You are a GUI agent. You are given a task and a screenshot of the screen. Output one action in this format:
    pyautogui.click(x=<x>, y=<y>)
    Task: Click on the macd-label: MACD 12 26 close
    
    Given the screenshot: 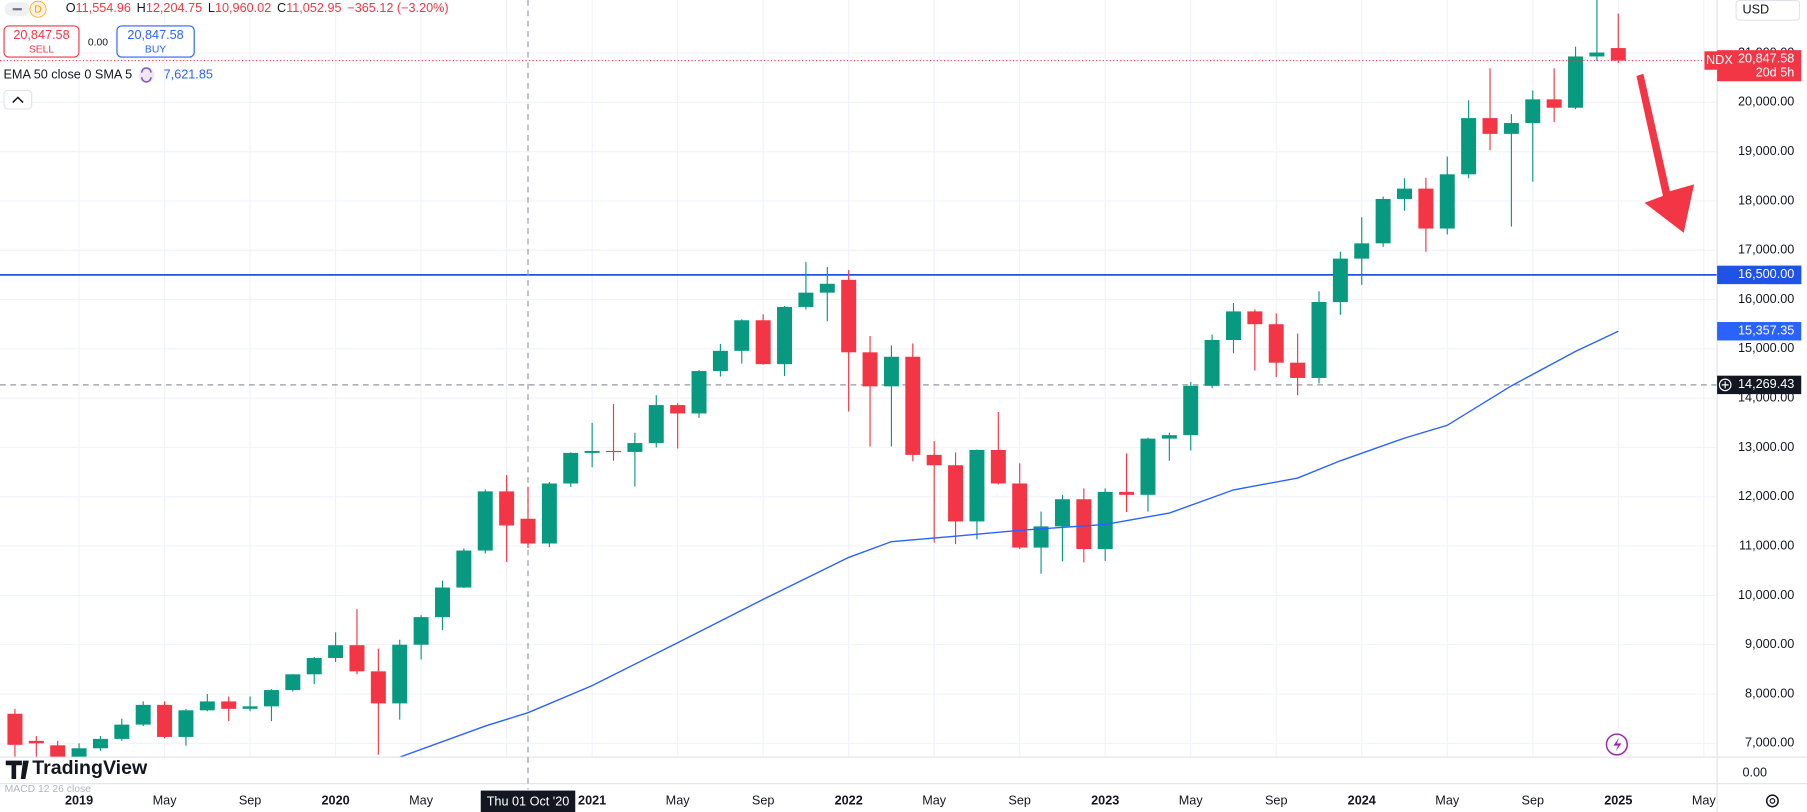 What is the action you would take?
    pyautogui.click(x=48, y=789)
    